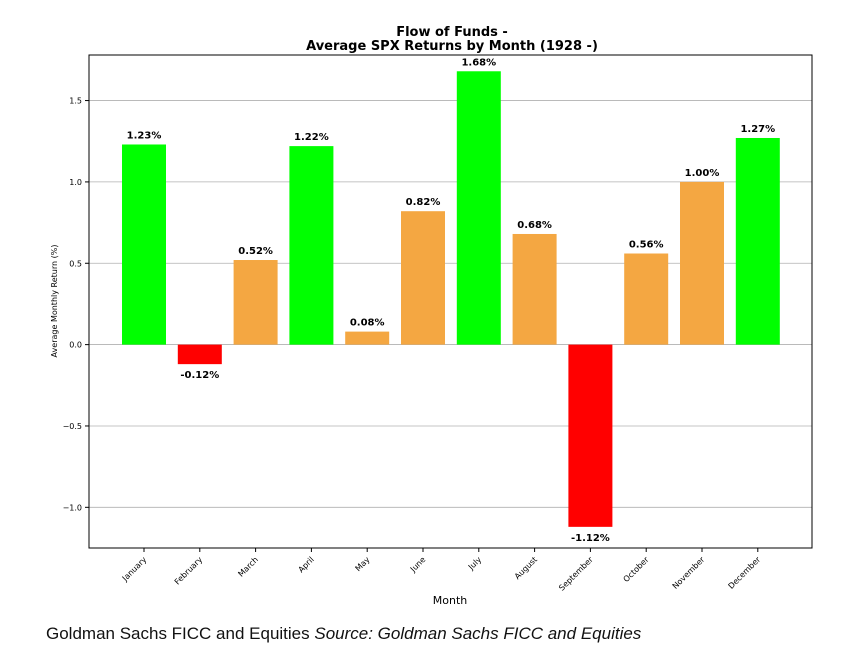  What do you see at coordinates (452, 46) in the screenshot?
I see `chart-title-line-2: Average SPX Returns by Month (1928 -)` at bounding box center [452, 46].